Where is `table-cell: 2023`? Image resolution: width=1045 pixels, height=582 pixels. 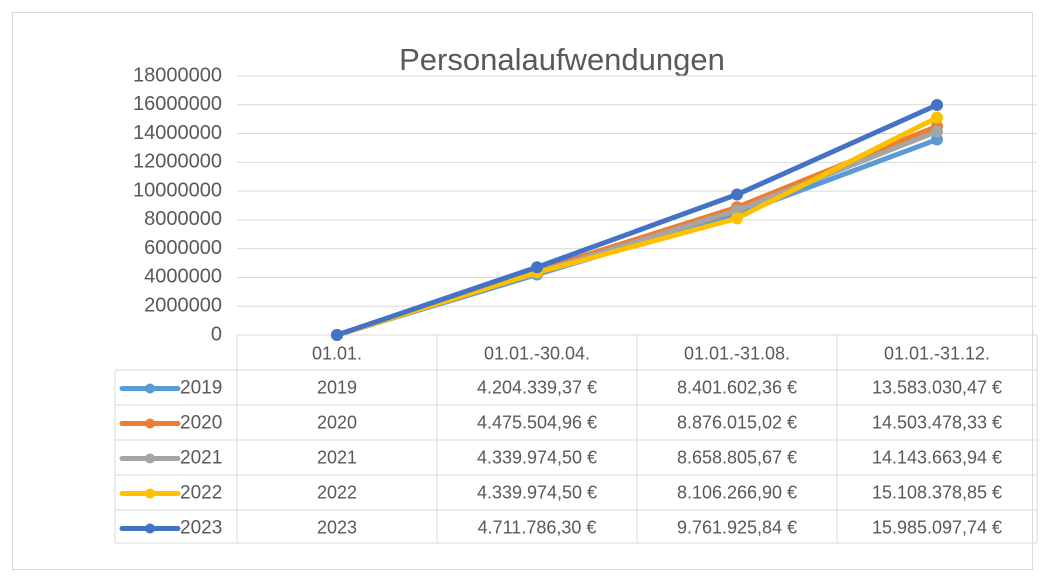 table-cell: 2023 is located at coordinates (337, 527).